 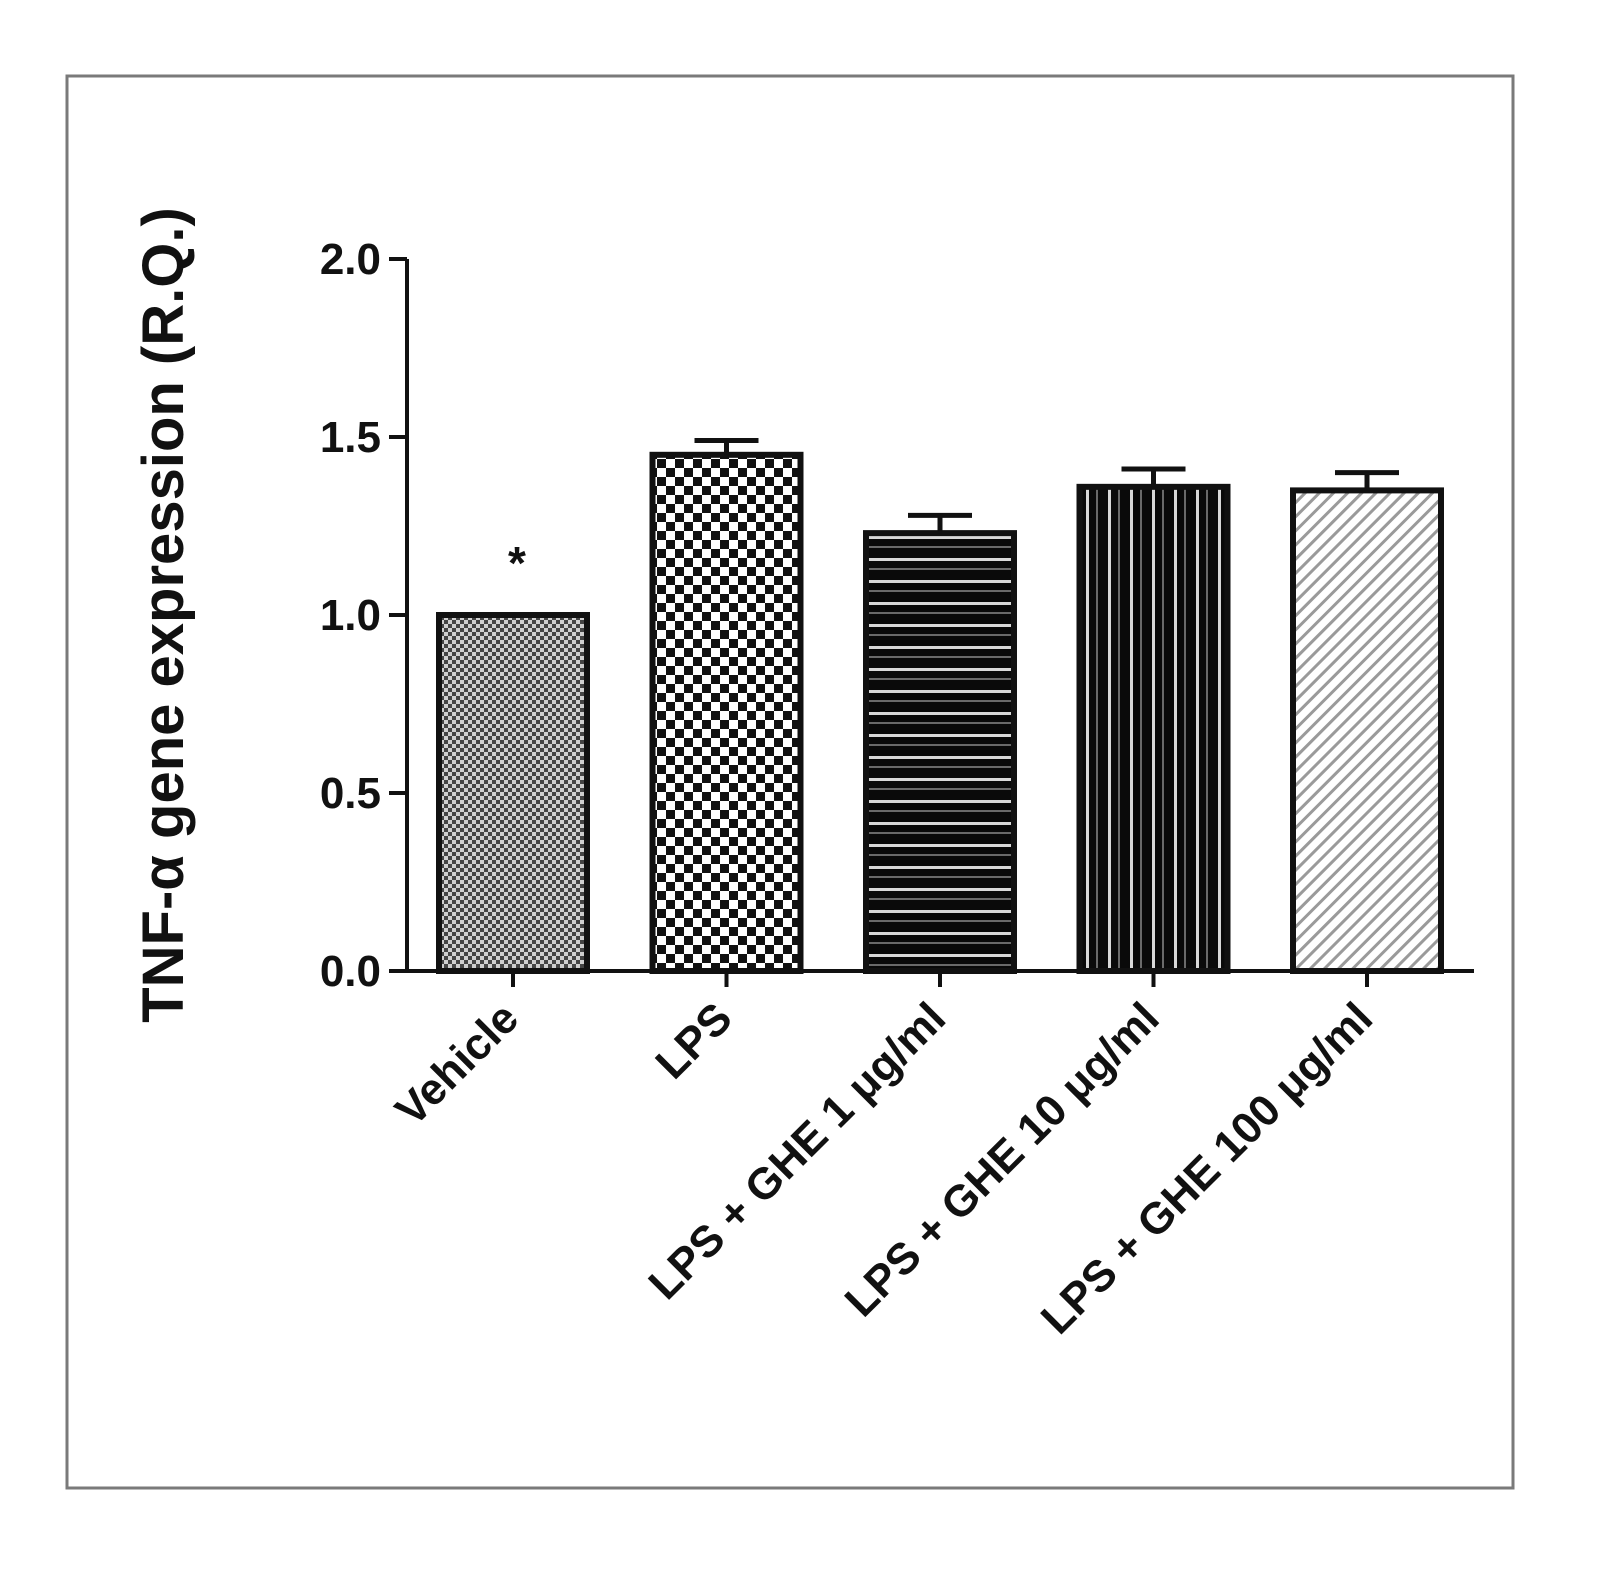 I want to click on y-tick-label: 0.5, so click(x=350, y=793).